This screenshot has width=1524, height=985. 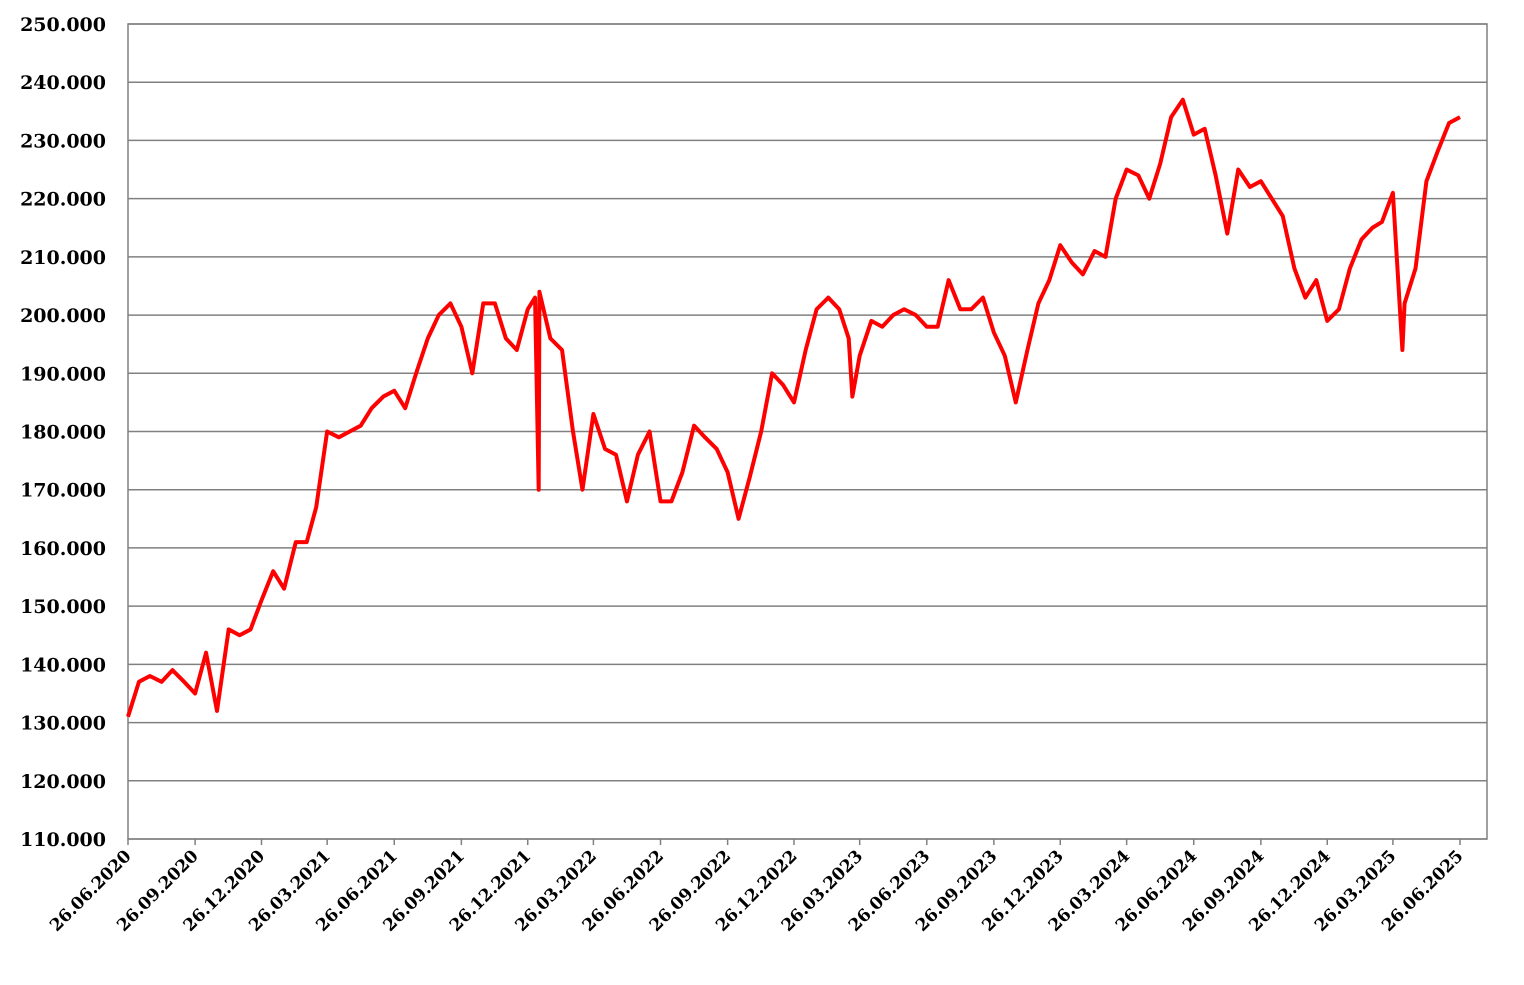 I want to click on y-tick-label: 220.000, so click(x=63, y=200).